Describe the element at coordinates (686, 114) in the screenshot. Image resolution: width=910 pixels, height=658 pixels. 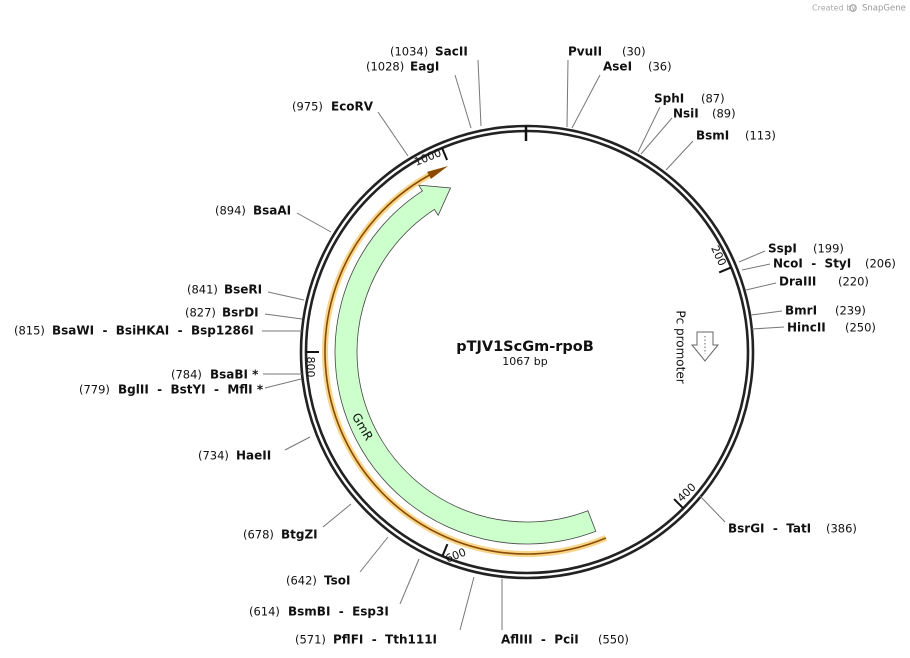
I see `site-name: NsiI` at that location.